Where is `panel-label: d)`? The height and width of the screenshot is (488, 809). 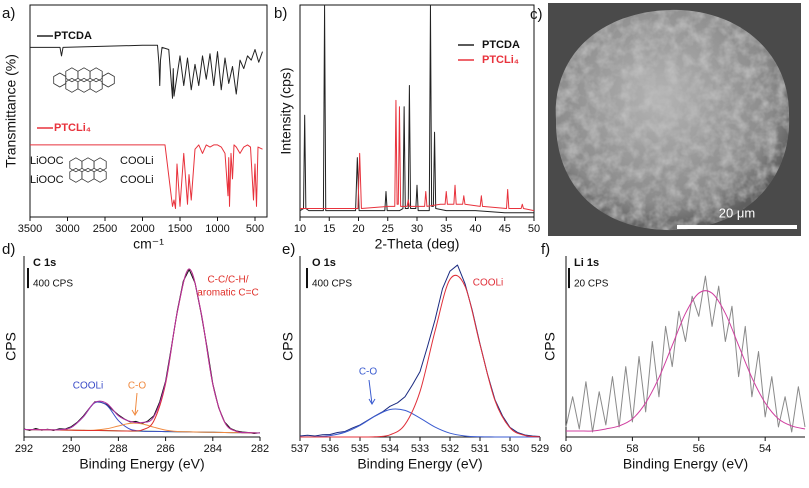
panel-label: d) is located at coordinates (8, 249).